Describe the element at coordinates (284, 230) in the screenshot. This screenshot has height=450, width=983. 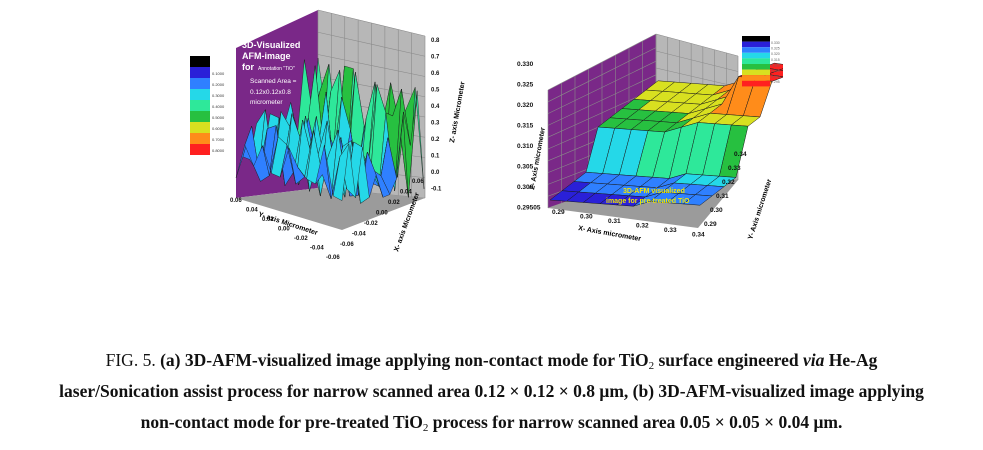
I see `y-tick-label: 0.00` at that location.